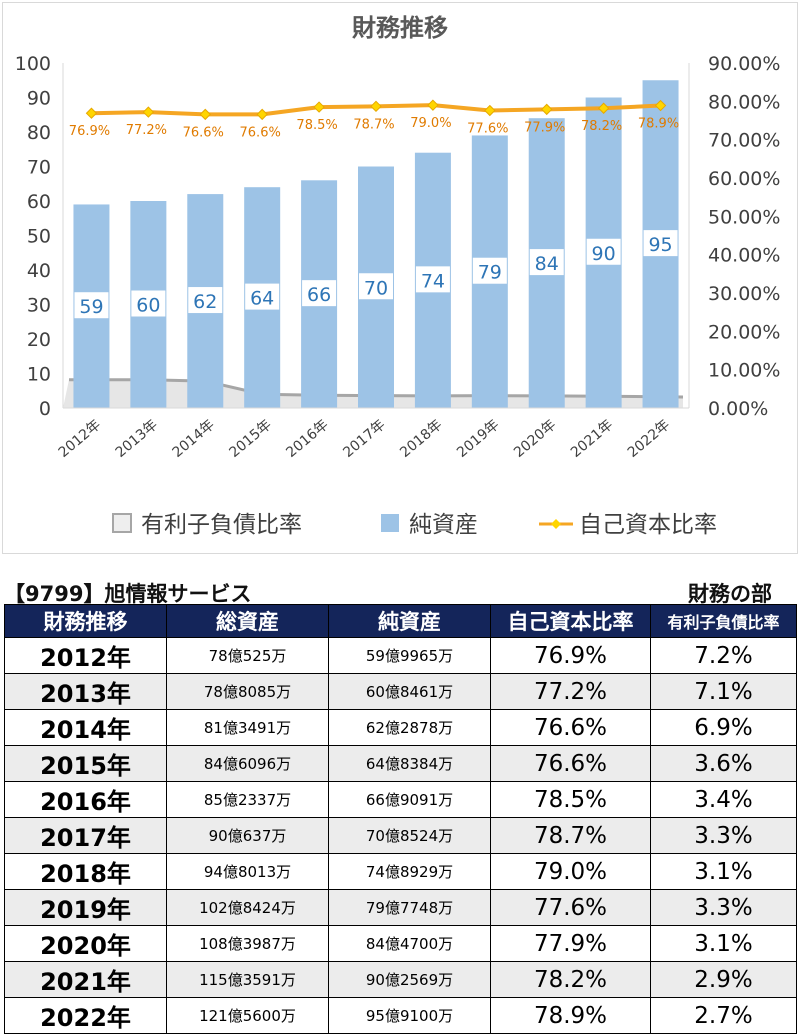 This screenshot has height=1034, width=800. I want to click on line-data-label: 78.5%, so click(316, 125).